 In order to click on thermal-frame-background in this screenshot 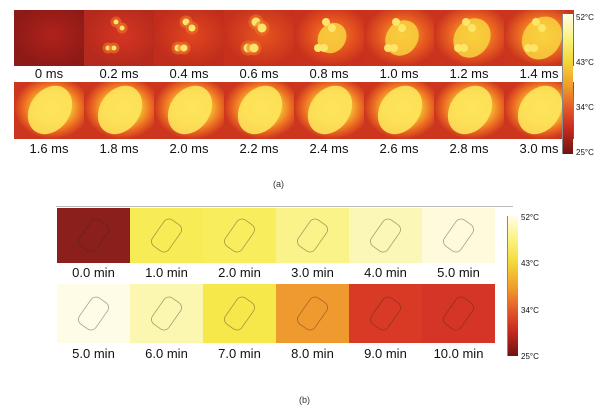, I will do `click(49, 38)`.